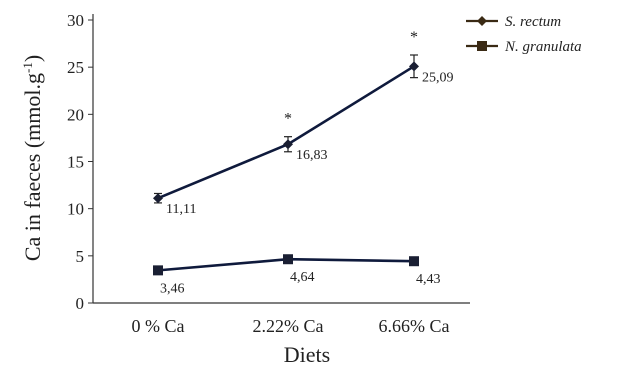 The image size is (618, 369). Describe the element at coordinates (438, 77) in the screenshot. I see `data-label: 25,09` at that location.